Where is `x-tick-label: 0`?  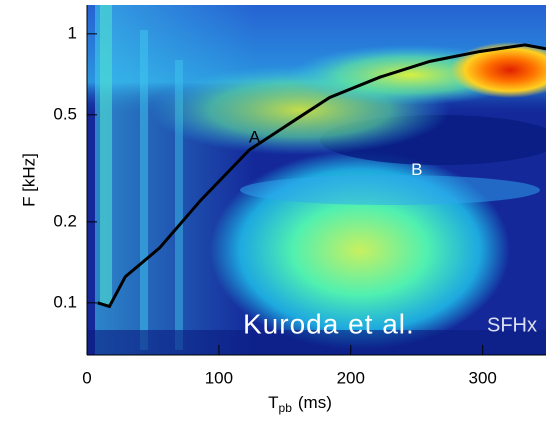
x-tick-label: 0 is located at coordinates (86, 377).